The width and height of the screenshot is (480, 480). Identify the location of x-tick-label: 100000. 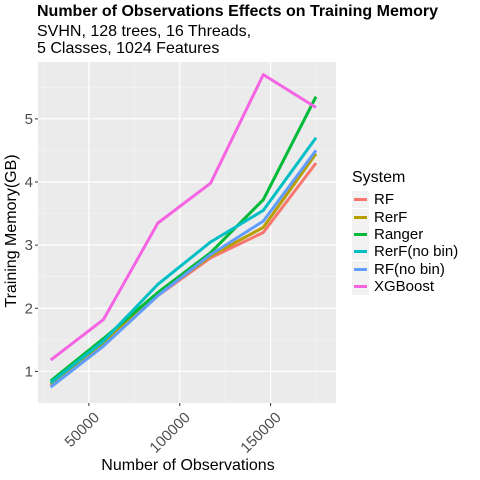
(169, 432).